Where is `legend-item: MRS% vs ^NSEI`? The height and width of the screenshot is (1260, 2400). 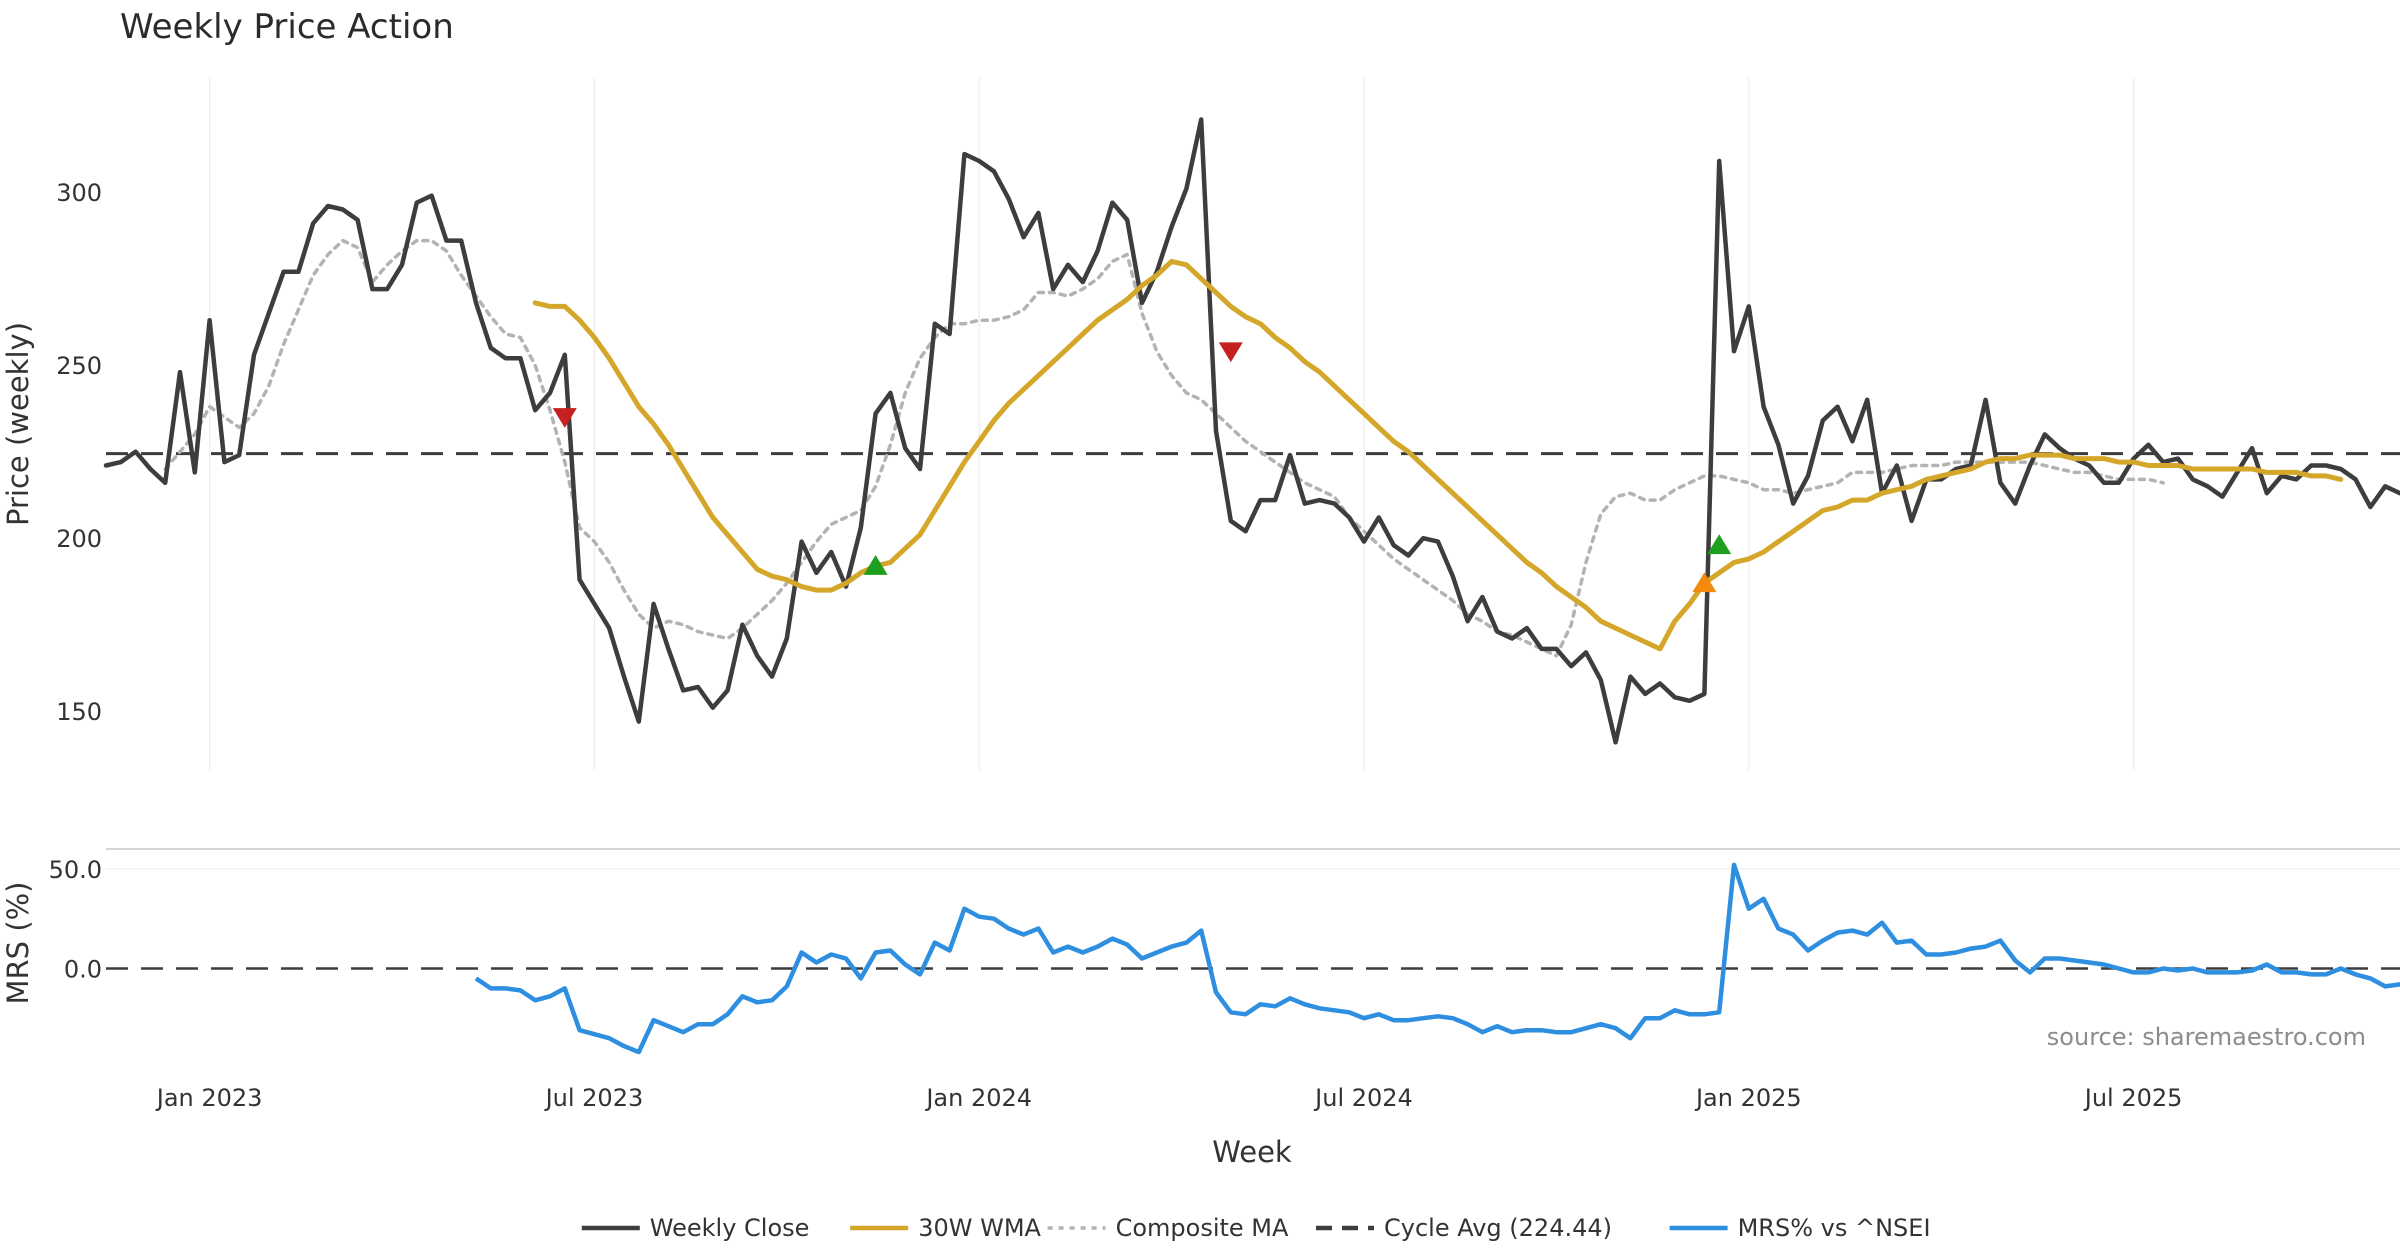 legend-item: MRS% vs ^NSEI is located at coordinates (1800, 1228).